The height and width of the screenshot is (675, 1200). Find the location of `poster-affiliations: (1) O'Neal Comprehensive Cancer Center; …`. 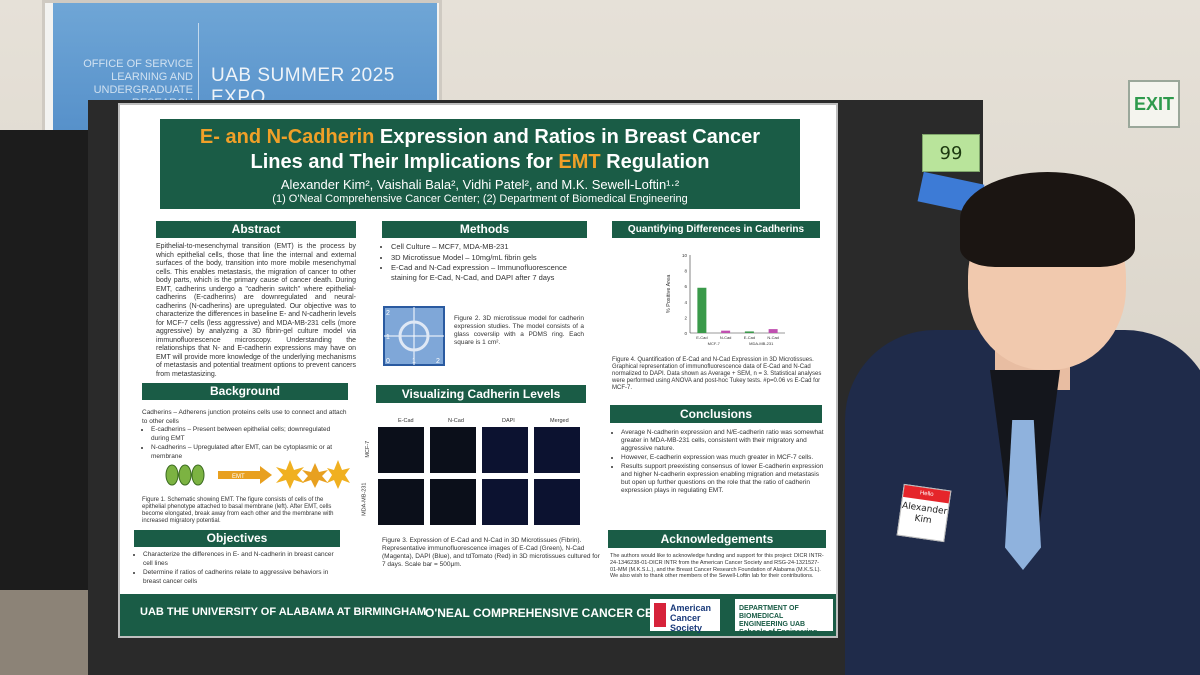

poster-affiliations: (1) O'Neal Comprehensive Cancer Center; … is located at coordinates (480, 199).